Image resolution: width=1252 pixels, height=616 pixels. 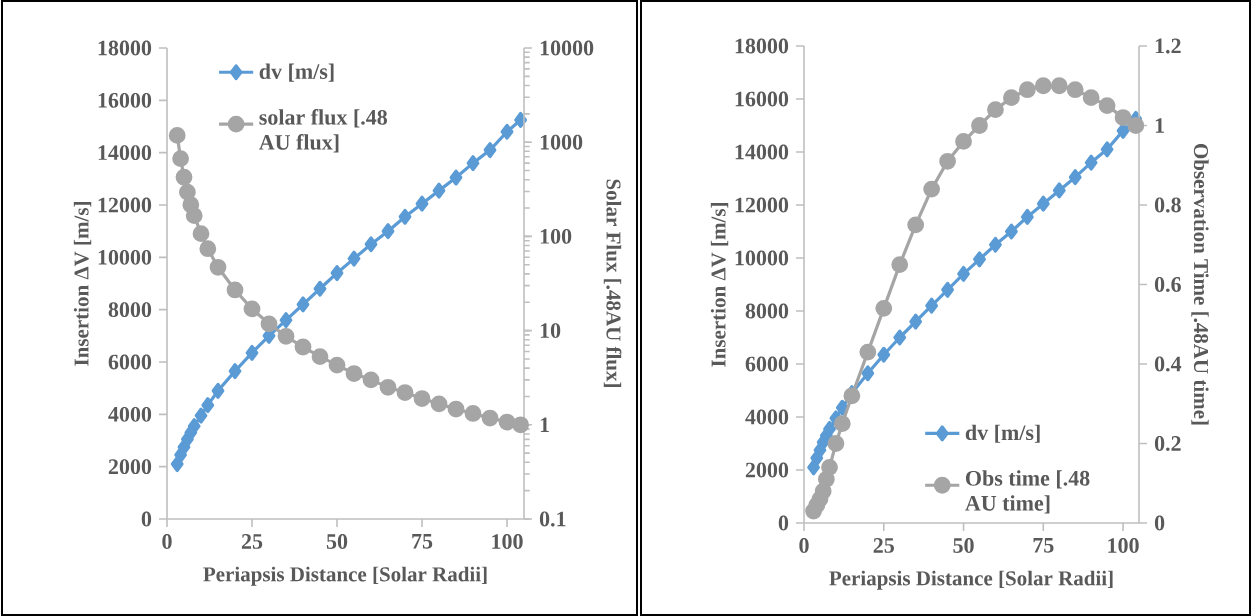 What do you see at coordinates (1200, 284) in the screenshot?
I see `y2-axis-title: Observation Time [.48AU time]` at bounding box center [1200, 284].